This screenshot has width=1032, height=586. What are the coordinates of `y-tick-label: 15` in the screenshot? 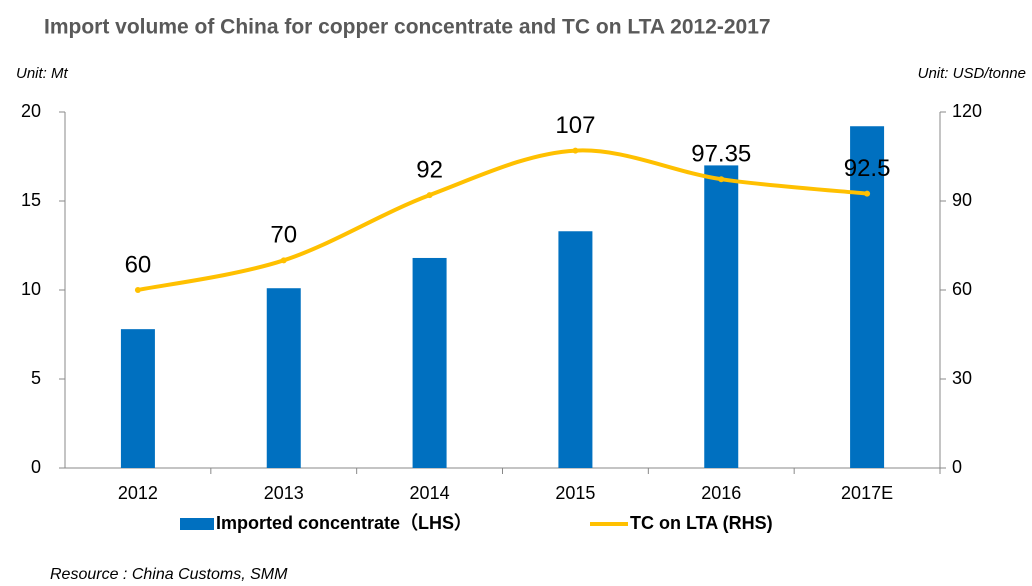 It's located at (31, 200).